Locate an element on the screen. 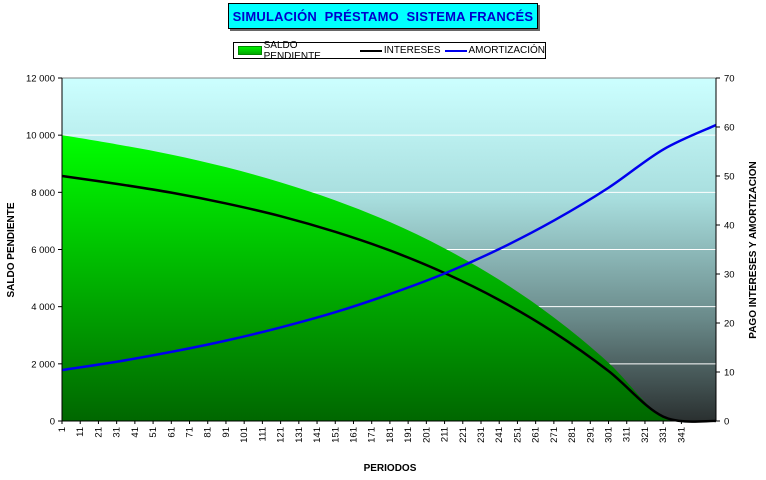  x-tick-label: 31 is located at coordinates (117, 432).